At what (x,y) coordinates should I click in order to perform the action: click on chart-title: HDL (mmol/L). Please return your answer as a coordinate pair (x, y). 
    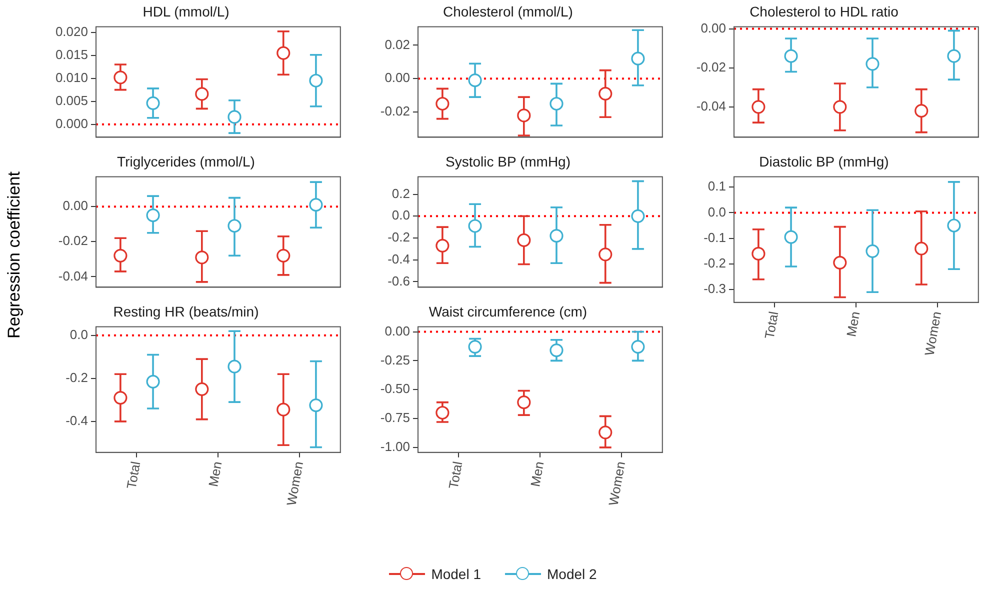
    Looking at the image, I should click on (186, 11).